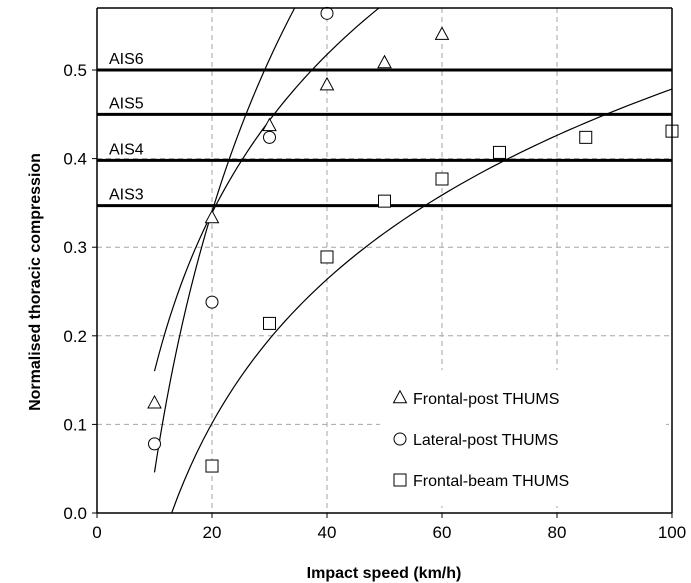 The image size is (691, 583). Describe the element at coordinates (75, 159) in the screenshot. I see `y-tick-label: 0.4` at that location.